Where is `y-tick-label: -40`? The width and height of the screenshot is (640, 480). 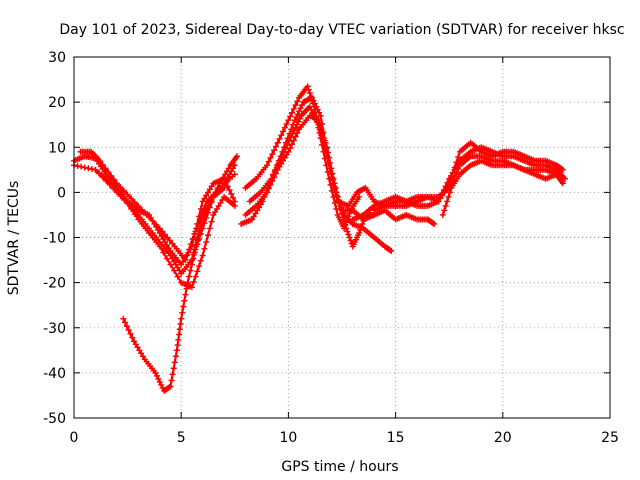 y-tick-label: -40 is located at coordinates (54, 374).